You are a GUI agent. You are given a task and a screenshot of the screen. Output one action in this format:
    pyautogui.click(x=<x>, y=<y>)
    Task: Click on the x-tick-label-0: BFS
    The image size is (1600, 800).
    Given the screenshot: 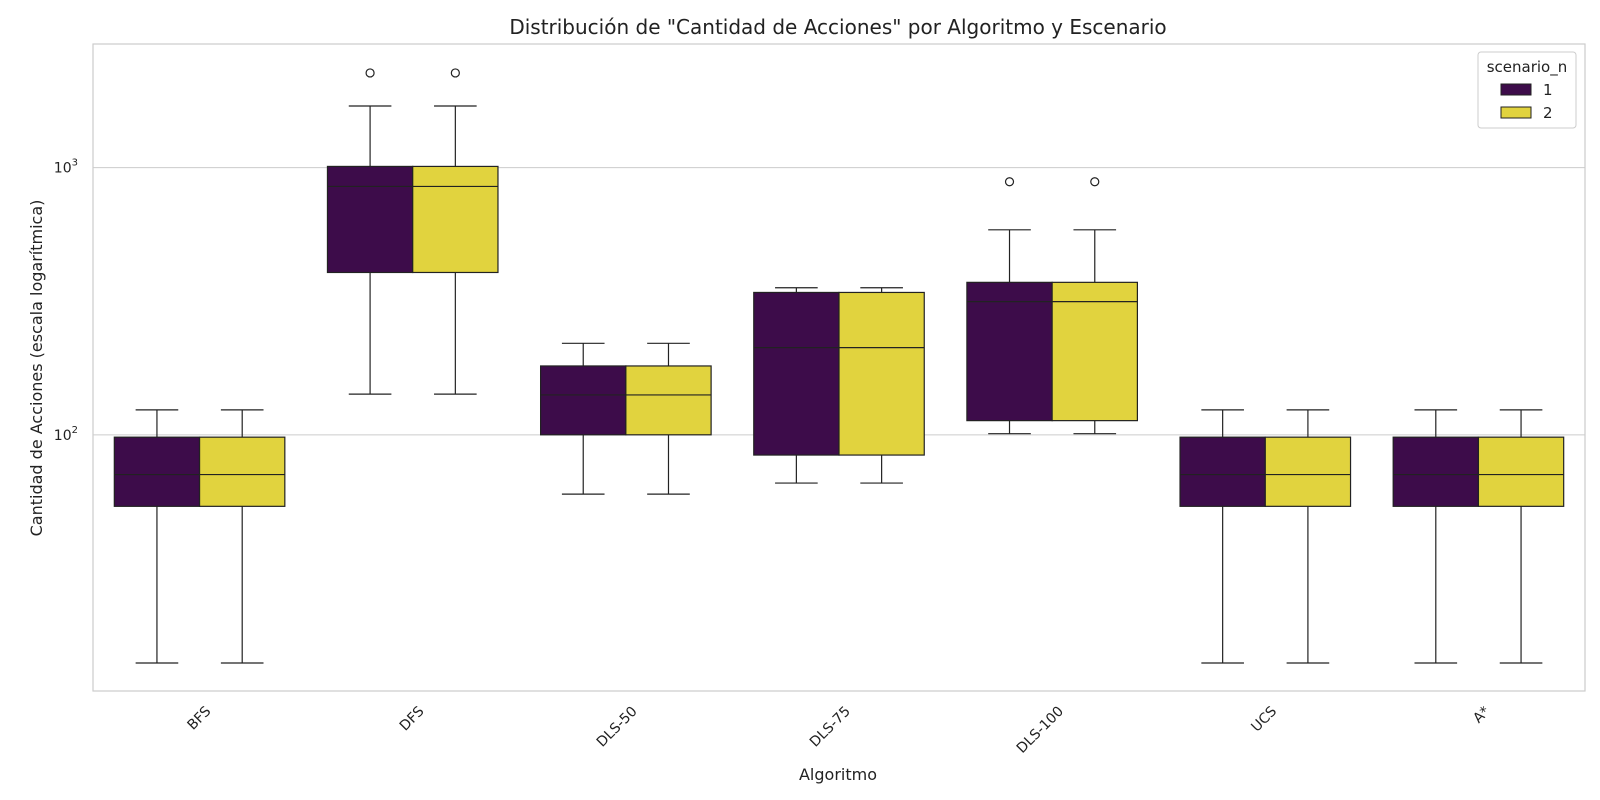 What is the action you would take?
    pyautogui.click(x=199, y=718)
    